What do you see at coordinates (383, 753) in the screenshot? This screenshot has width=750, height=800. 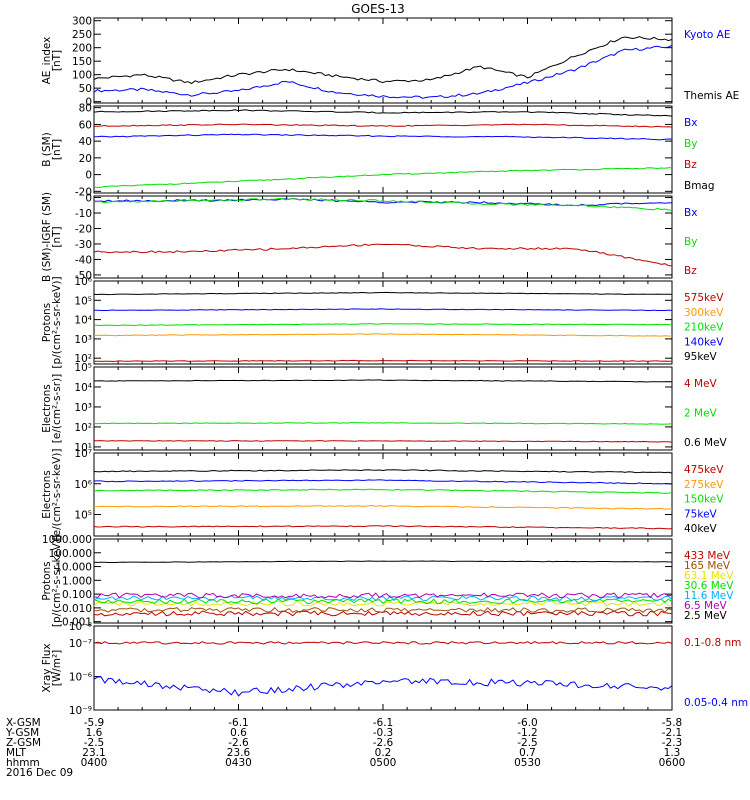 I see `x-tick-label: 0.2` at bounding box center [383, 753].